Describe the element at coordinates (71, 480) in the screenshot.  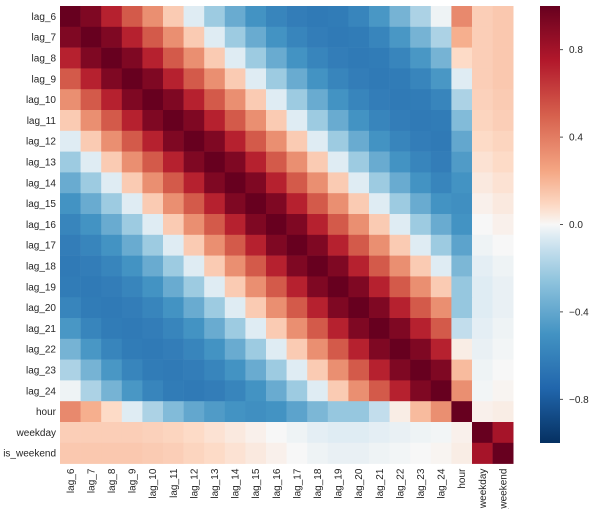
I see `x-tick-label: lag_6` at that location.